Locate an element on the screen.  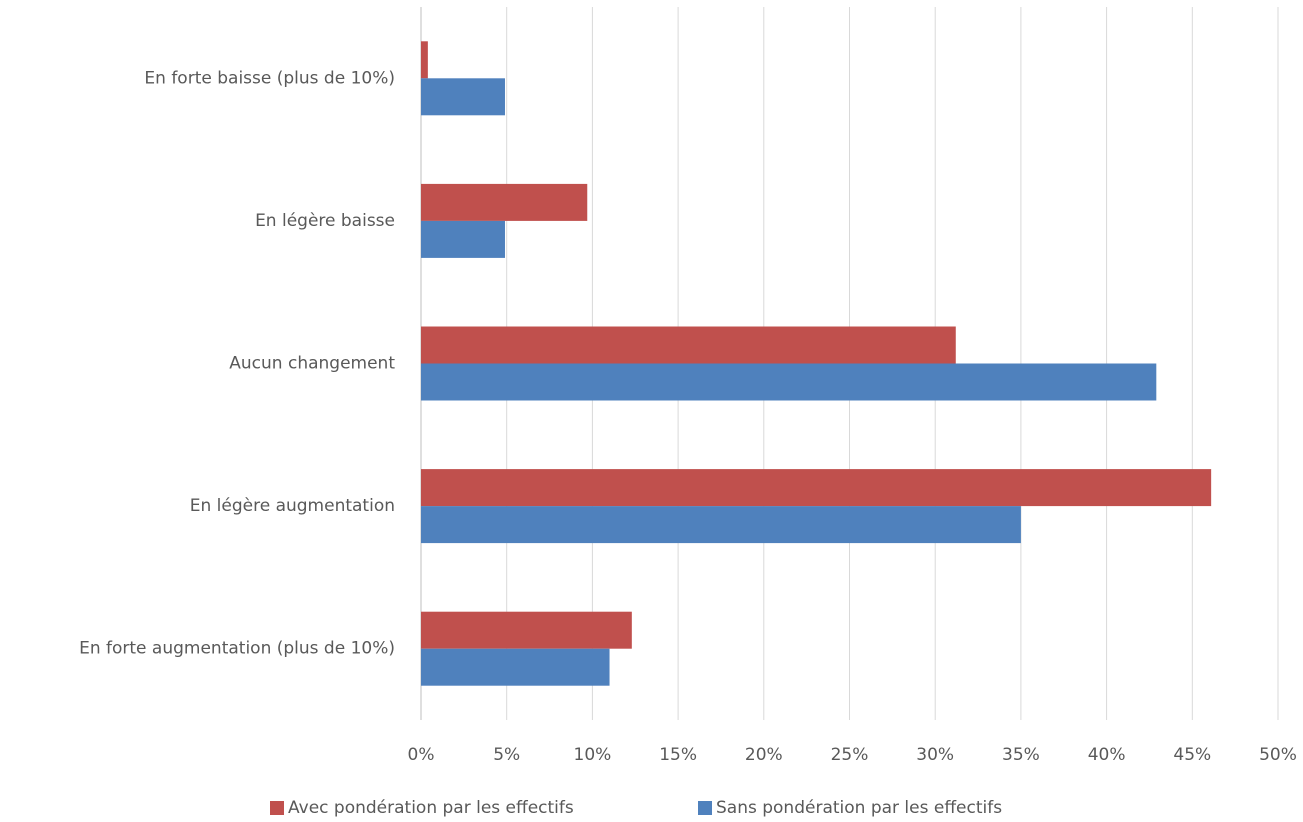
x-tick-label: 50% is located at coordinates (1278, 755).